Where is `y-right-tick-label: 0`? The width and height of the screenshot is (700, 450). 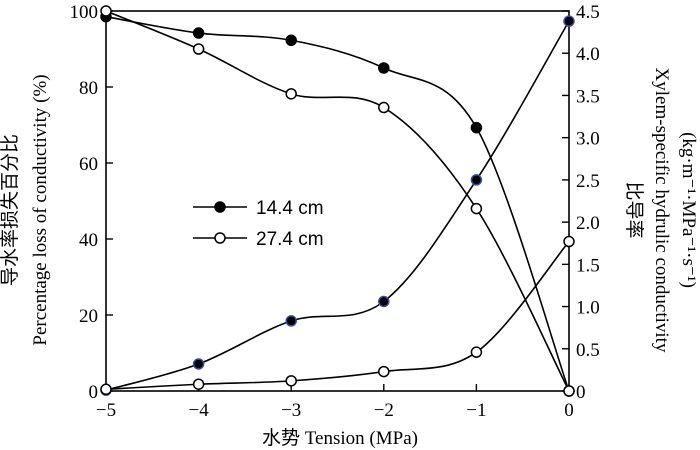
y-right-tick-label: 0 is located at coordinates (581, 392).